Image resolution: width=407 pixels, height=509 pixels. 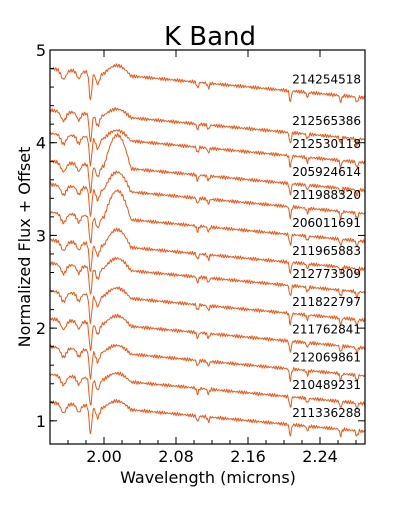 I want to click on star-label-211965883: 211965883, so click(x=326, y=251).